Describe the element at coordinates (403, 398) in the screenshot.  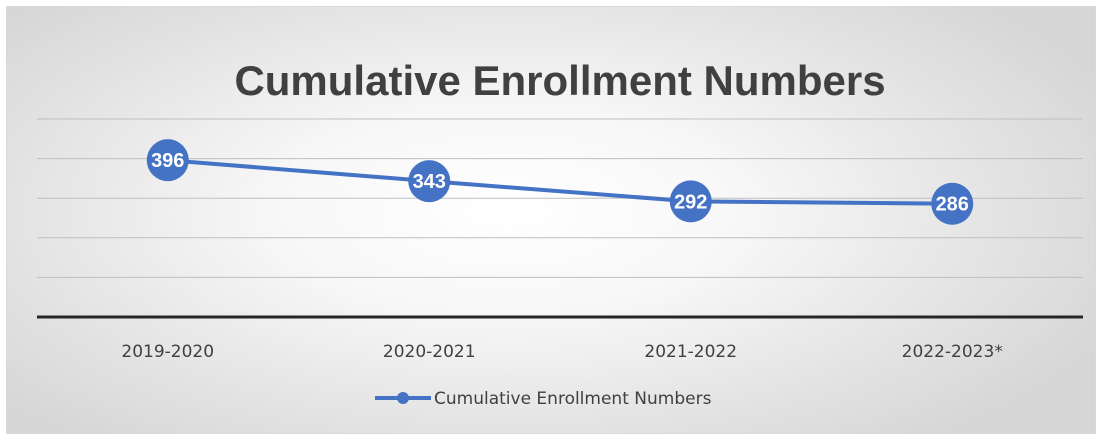
I see `legend-dot-marker` at that location.